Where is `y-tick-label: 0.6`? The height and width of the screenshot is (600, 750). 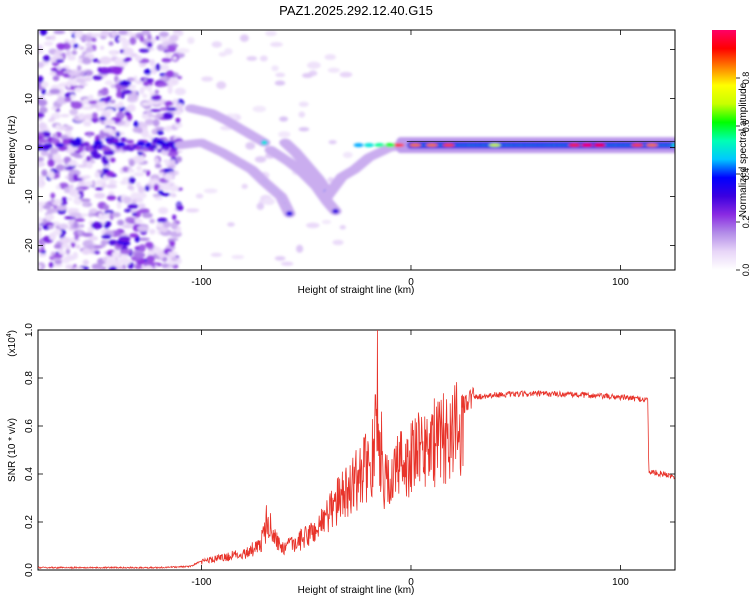
y-tick-label: 0.6 is located at coordinates (29, 426).